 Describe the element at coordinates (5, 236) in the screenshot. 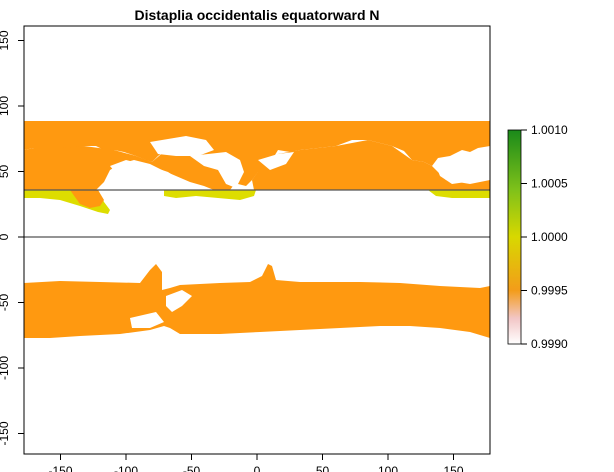

I see `y-tick-label: 0` at that location.